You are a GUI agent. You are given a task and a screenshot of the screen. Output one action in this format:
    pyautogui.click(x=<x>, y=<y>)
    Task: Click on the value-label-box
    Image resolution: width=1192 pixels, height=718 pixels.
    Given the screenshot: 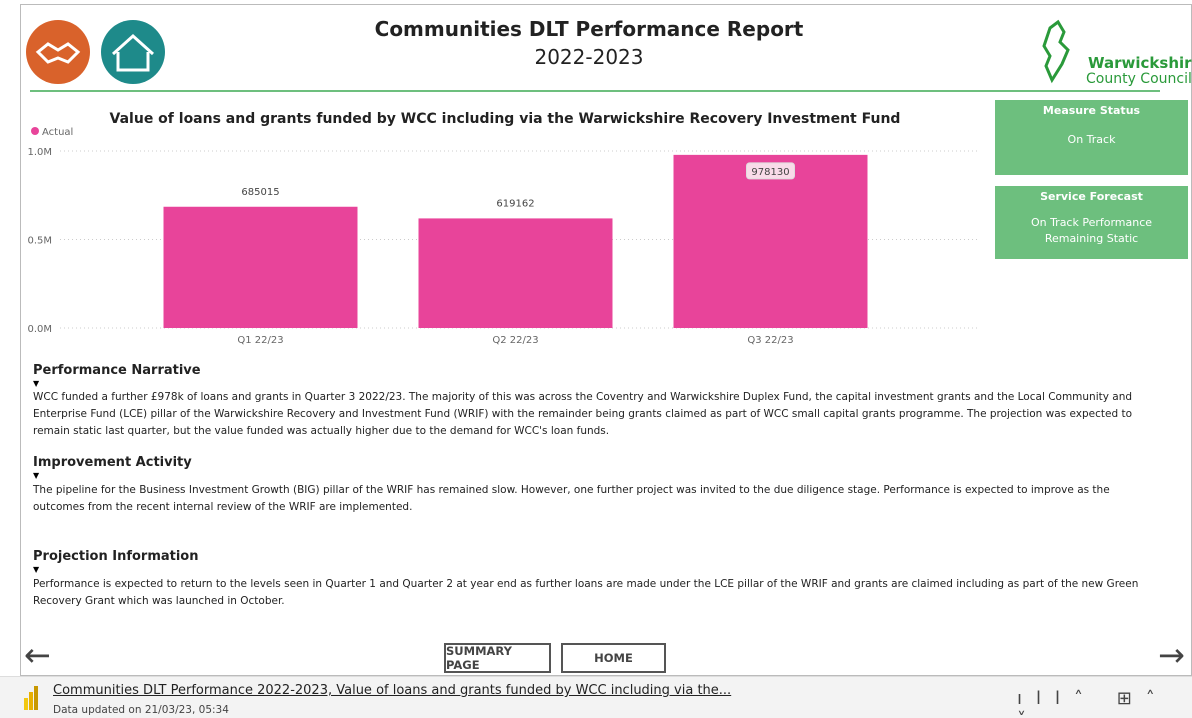 What is the action you would take?
    pyautogui.click(x=770, y=171)
    